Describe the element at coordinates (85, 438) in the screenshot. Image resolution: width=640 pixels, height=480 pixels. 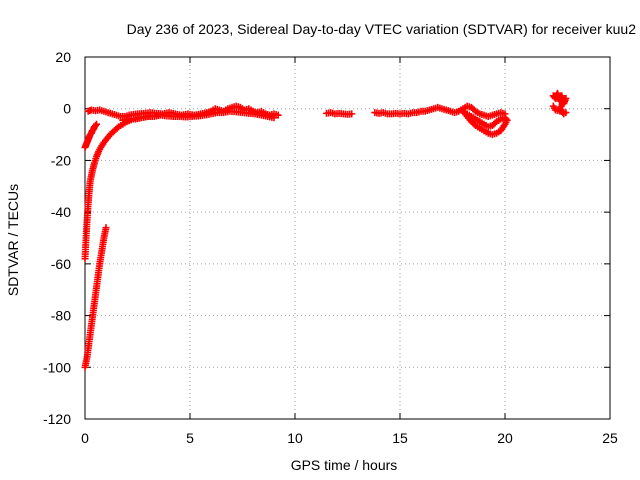
I see `x-tick-label: 0` at that location.